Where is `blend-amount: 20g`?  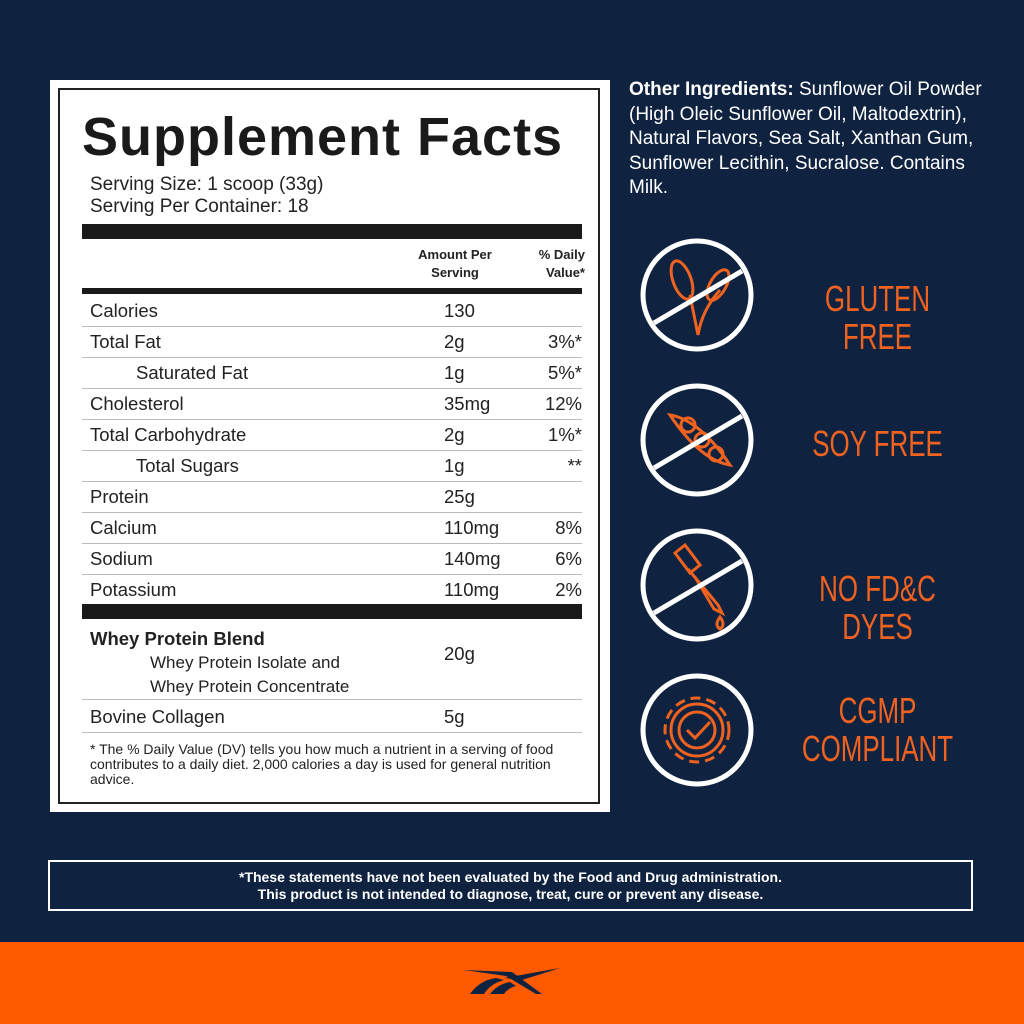 blend-amount: 20g is located at coordinates (459, 653).